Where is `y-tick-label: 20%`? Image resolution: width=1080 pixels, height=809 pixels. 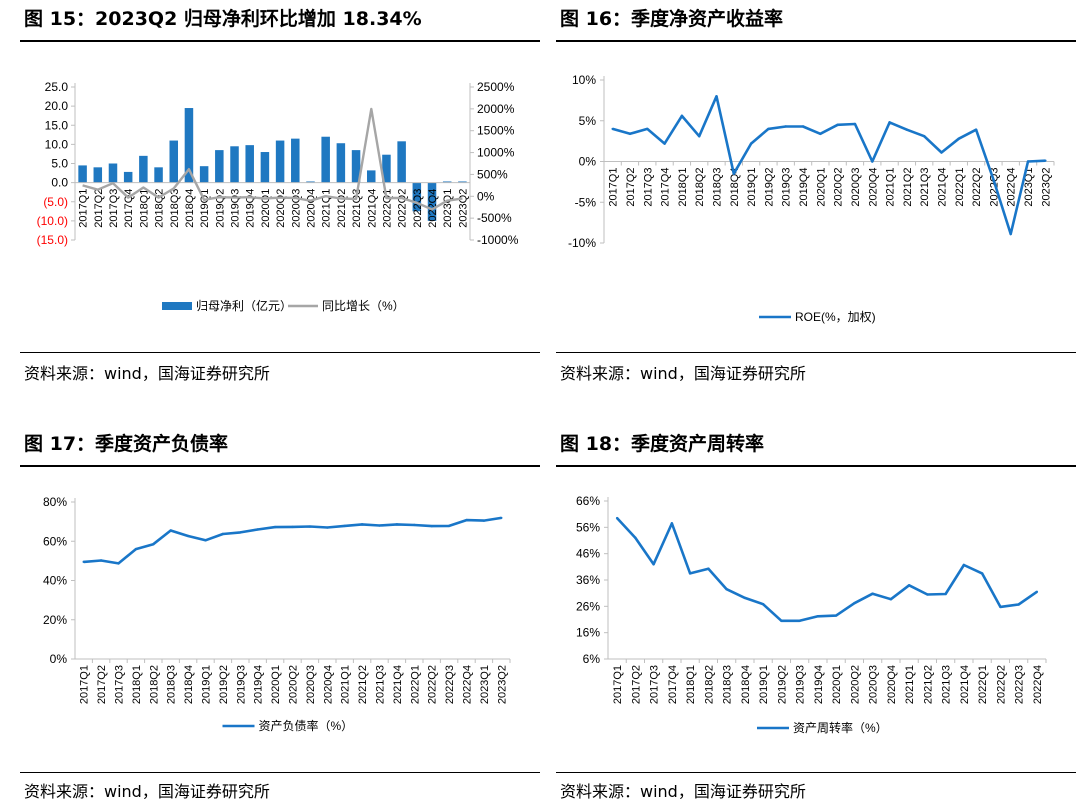 y-tick-label: 20% is located at coordinates (55, 620).